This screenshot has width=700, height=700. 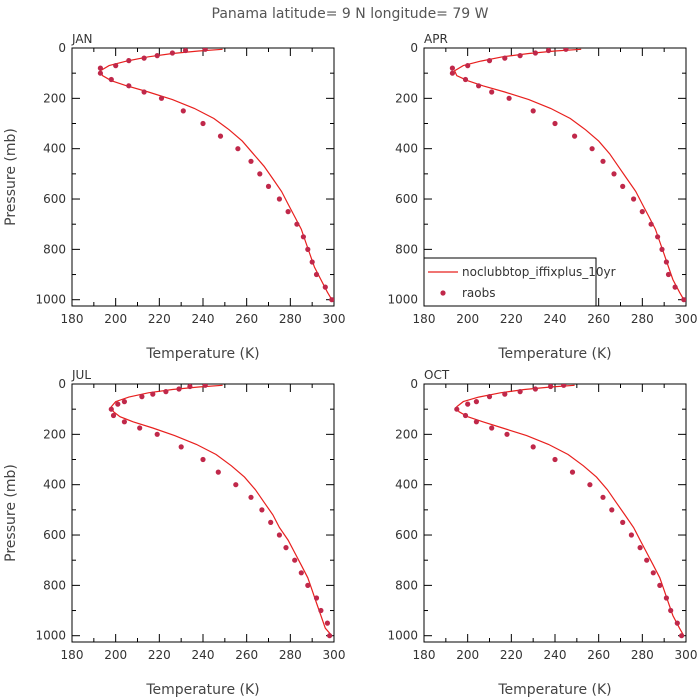 I want to click on x-tick-label-jul: 180, so click(x=72, y=655).